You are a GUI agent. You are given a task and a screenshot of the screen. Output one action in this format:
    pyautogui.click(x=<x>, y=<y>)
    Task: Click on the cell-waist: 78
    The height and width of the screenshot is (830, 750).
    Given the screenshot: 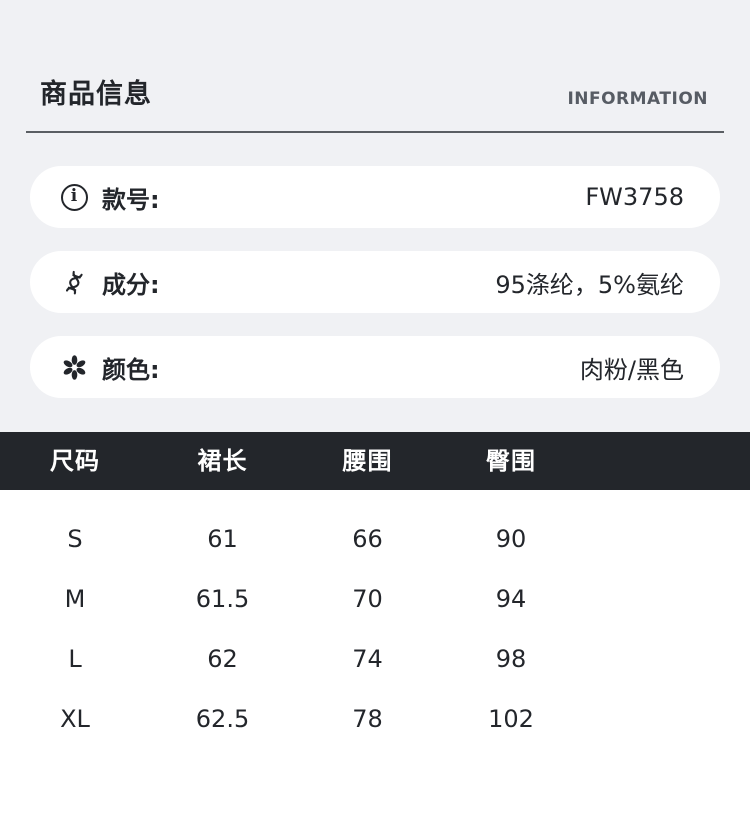 What is the action you would take?
    pyautogui.click(x=367, y=719)
    